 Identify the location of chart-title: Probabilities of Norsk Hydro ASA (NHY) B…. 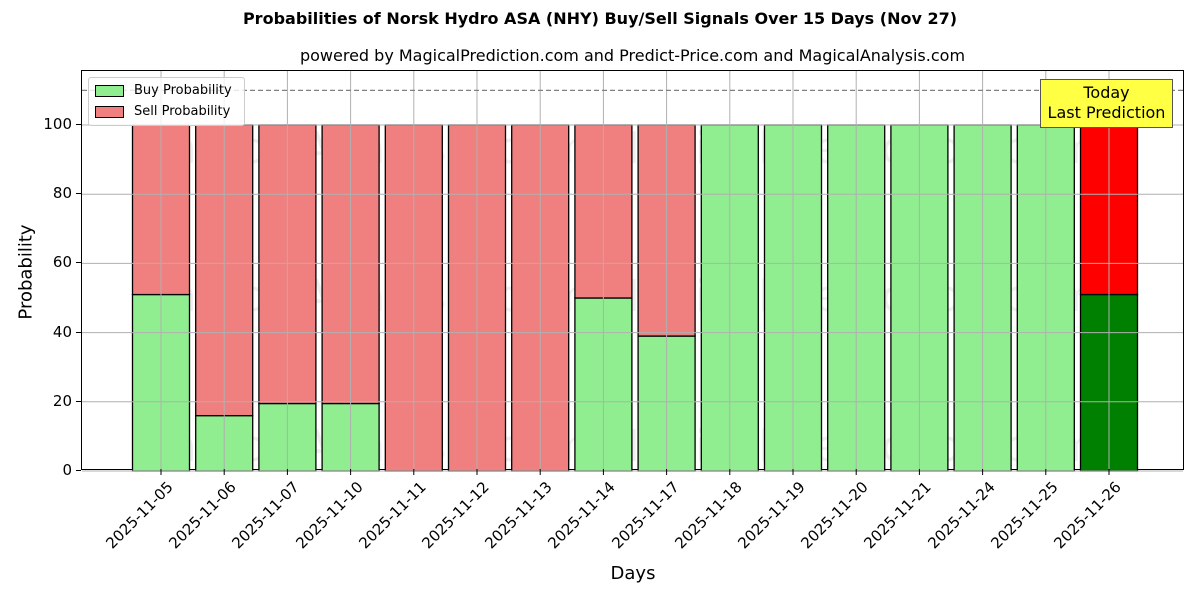
(600, 18).